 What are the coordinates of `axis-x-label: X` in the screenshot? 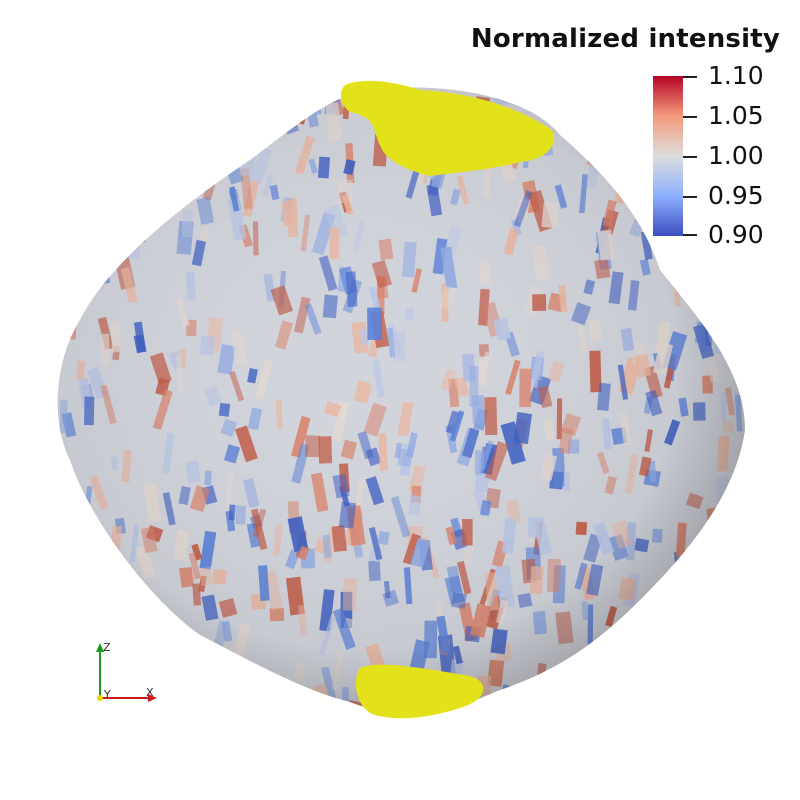 It's located at (150, 692).